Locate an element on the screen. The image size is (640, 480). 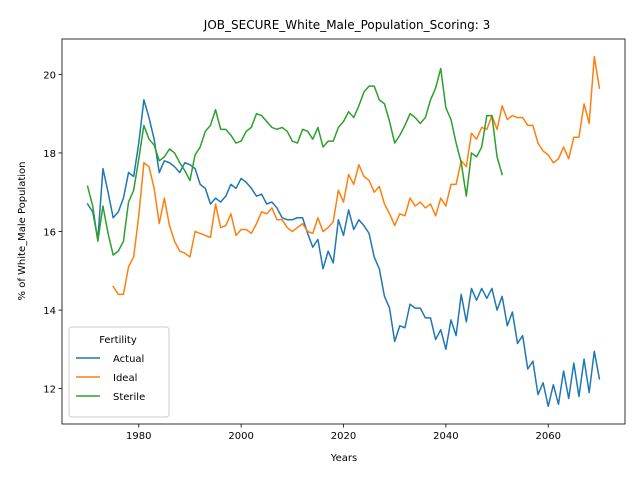
legend-box is located at coordinates (119, 372).